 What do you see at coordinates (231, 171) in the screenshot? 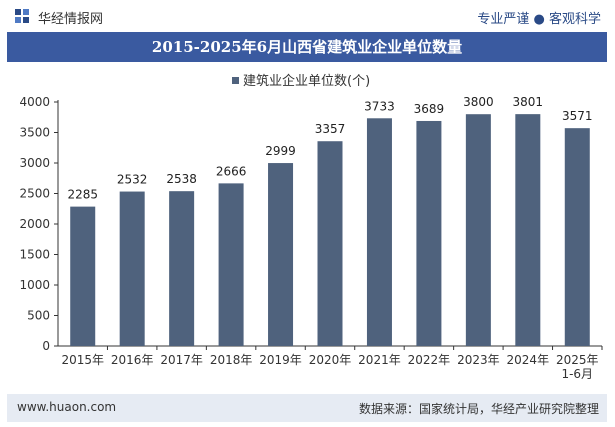
I see `bar-value-label: 2666` at bounding box center [231, 171].